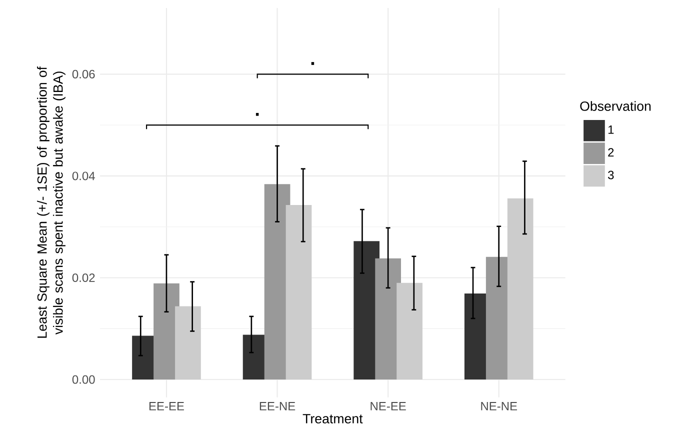  What do you see at coordinates (278, 406) in the screenshot?
I see `x-tick-label: EE-NE` at bounding box center [278, 406].